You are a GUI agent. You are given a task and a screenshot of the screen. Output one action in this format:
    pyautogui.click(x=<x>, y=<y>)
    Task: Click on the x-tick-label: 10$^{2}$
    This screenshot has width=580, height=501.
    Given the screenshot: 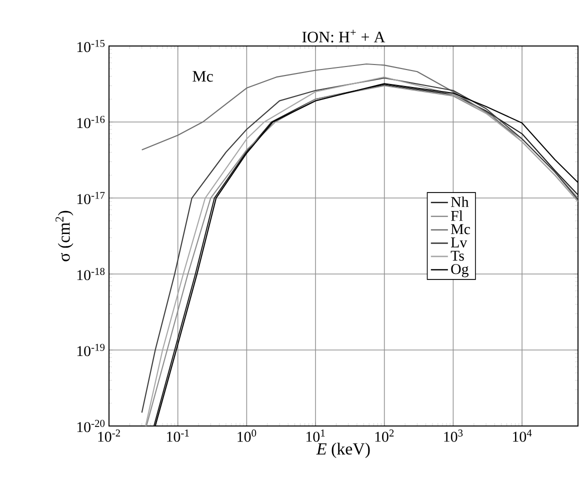 What is the action you would take?
    pyautogui.click(x=384, y=436)
    